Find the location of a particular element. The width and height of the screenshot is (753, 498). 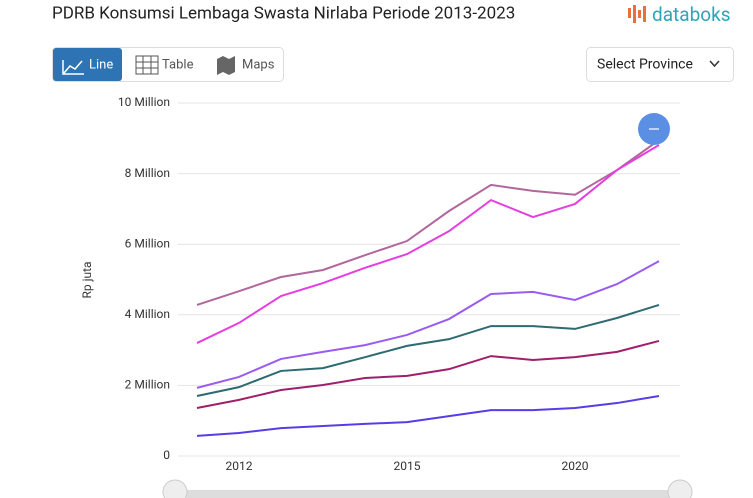

select-arrow is located at coordinates (714, 64).